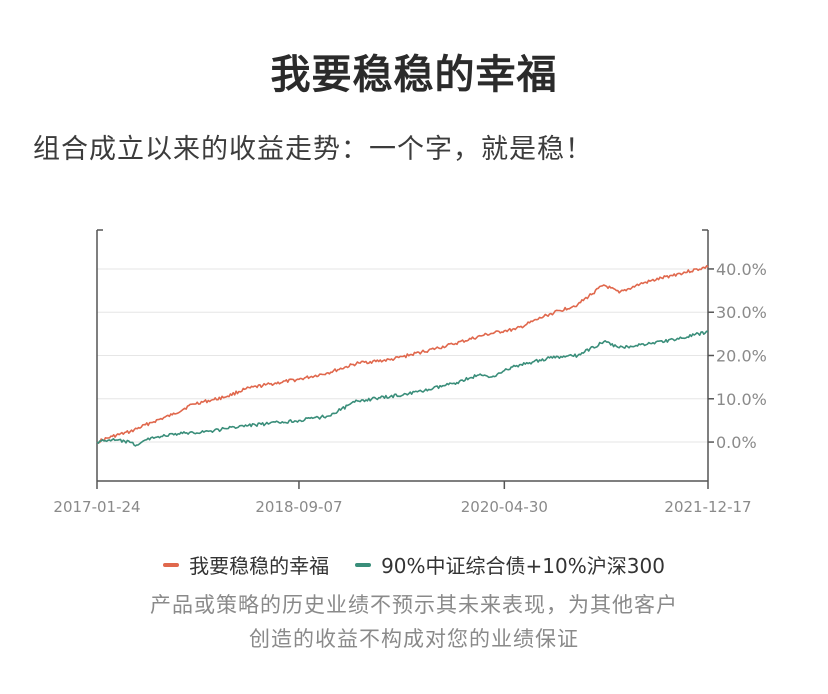 The image size is (828, 694). I want to click on chart-subtitle: 组合成立以来的收益走势：一个字，就是稳！, so click(313, 149).